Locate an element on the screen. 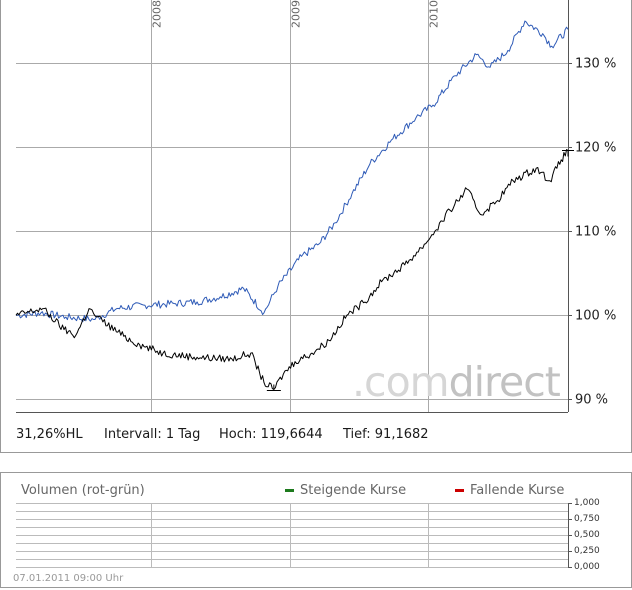 The height and width of the screenshot is (590, 632). legend-falling-label: Fallende Kurse is located at coordinates (517, 490).